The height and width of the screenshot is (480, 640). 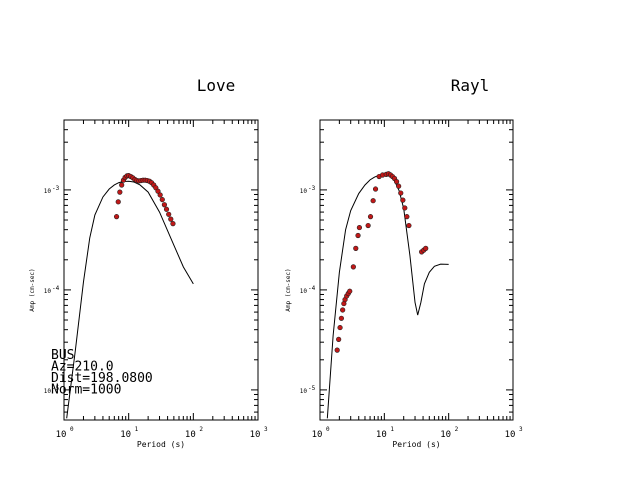 I want to click on station-info-line: Norm=1000, so click(x=86, y=390).